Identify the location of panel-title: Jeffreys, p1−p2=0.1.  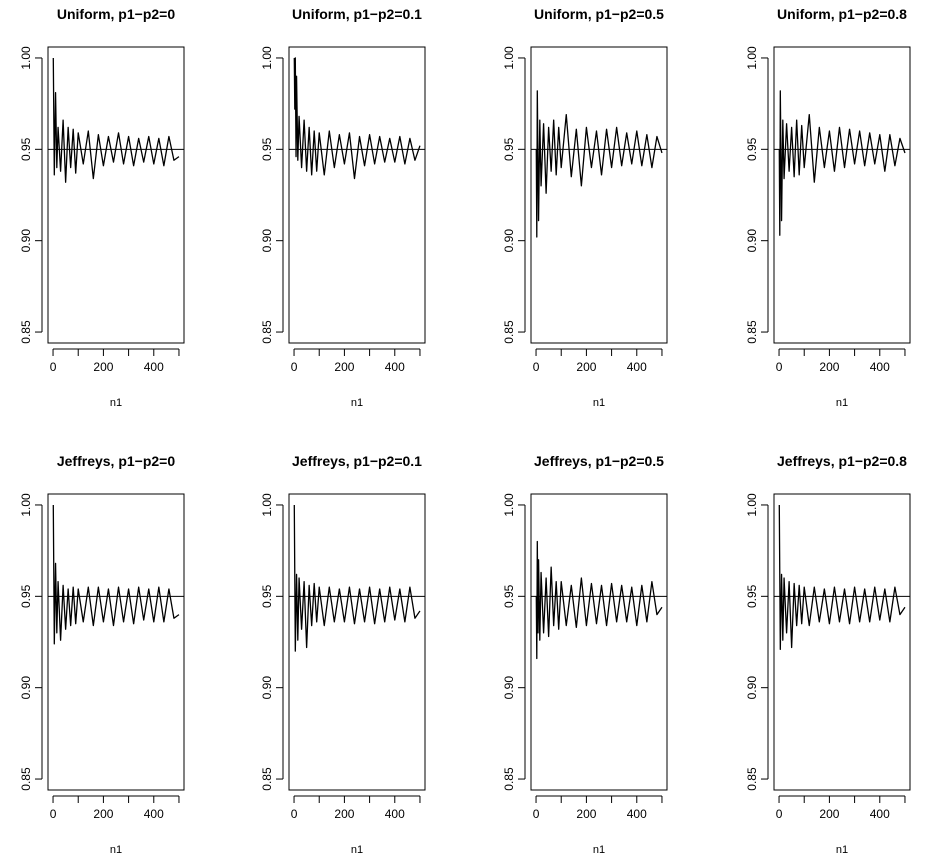
(357, 461).